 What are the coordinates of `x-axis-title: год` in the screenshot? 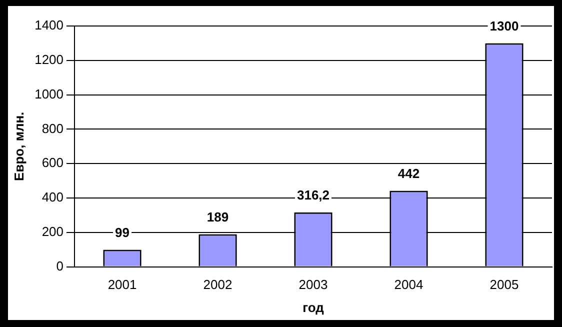 It's located at (313, 307).